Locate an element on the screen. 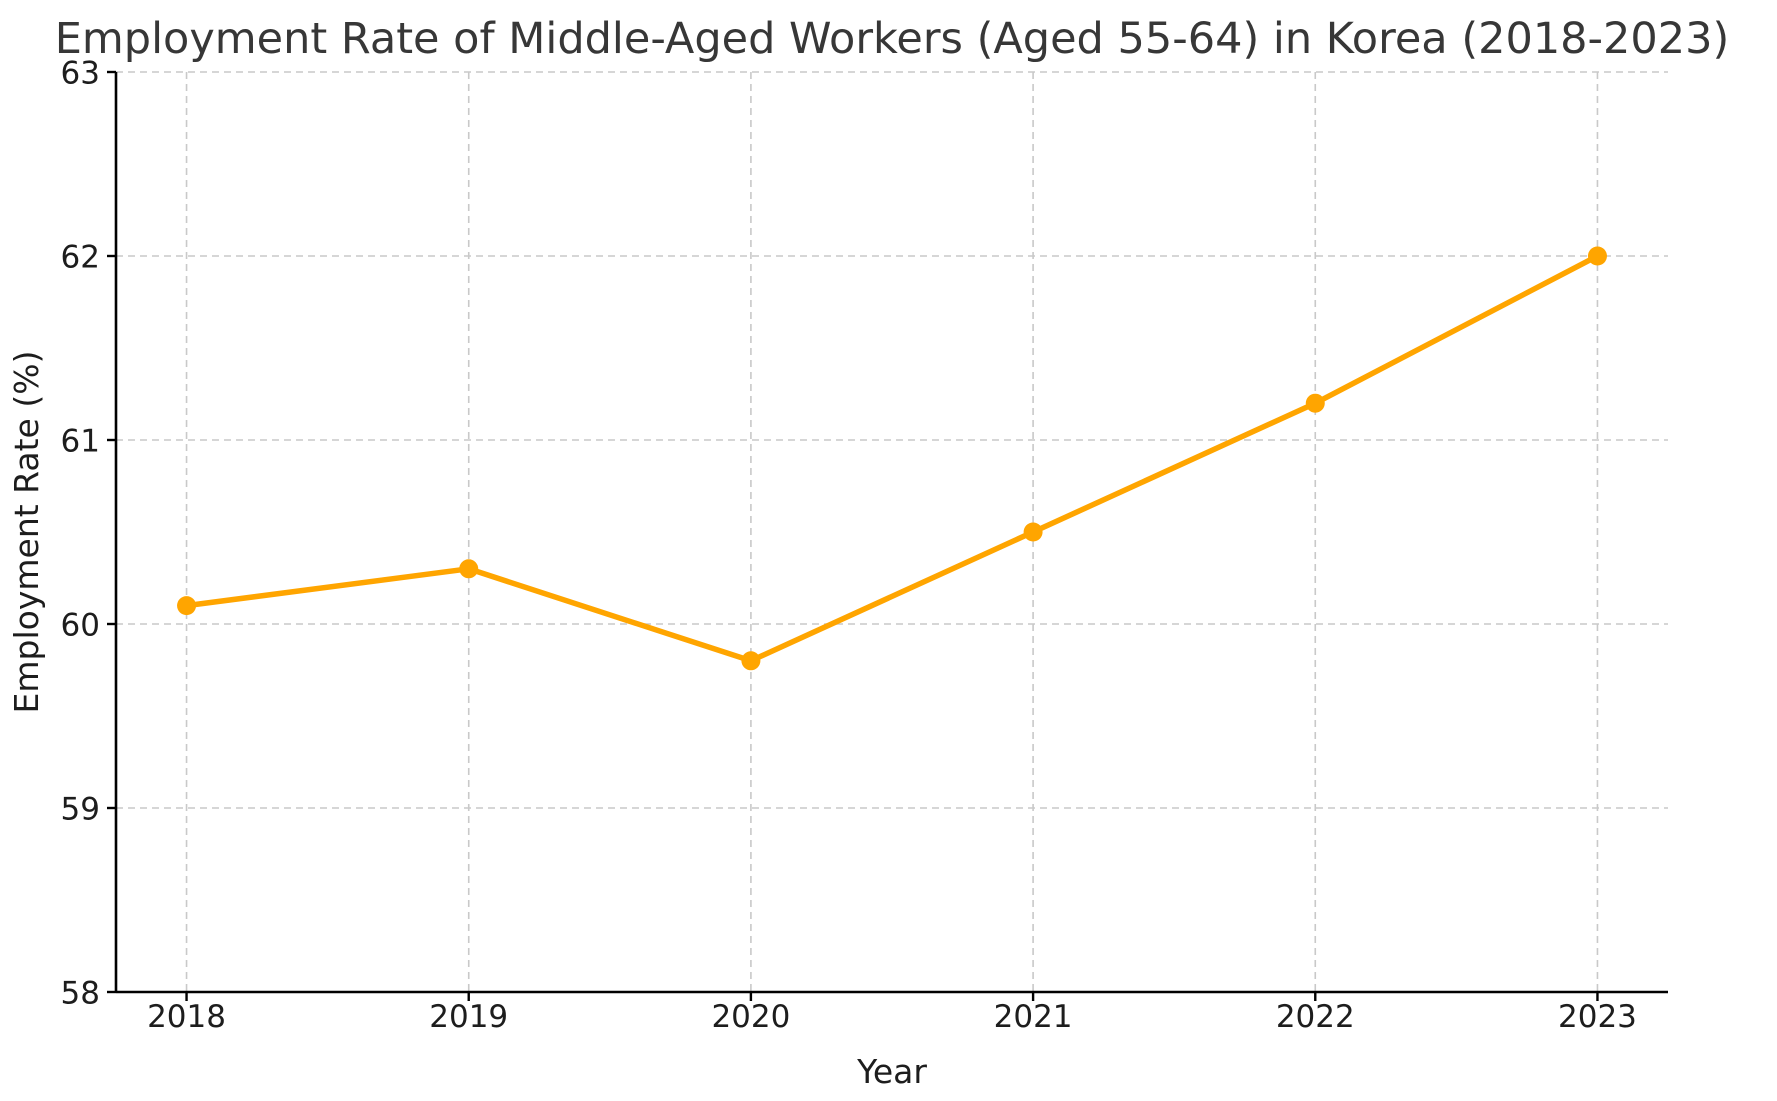  y-tick-label: 59 is located at coordinates (80, 810).